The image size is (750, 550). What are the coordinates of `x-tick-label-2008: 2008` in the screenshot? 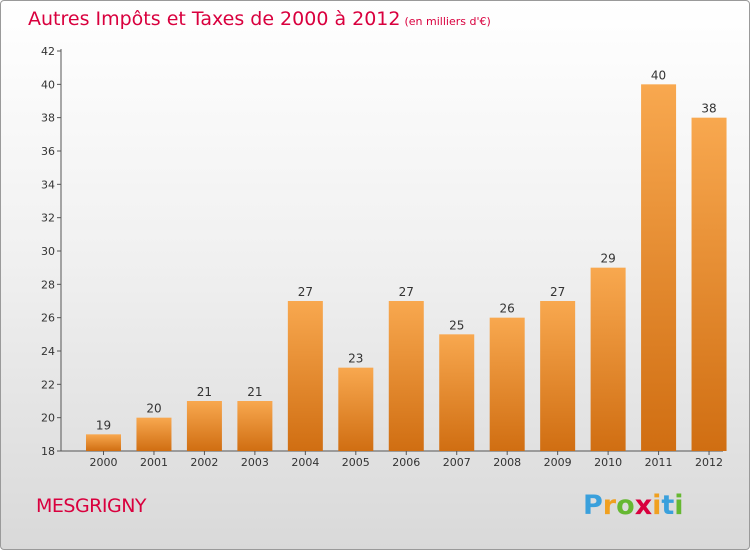 It's located at (507, 462).